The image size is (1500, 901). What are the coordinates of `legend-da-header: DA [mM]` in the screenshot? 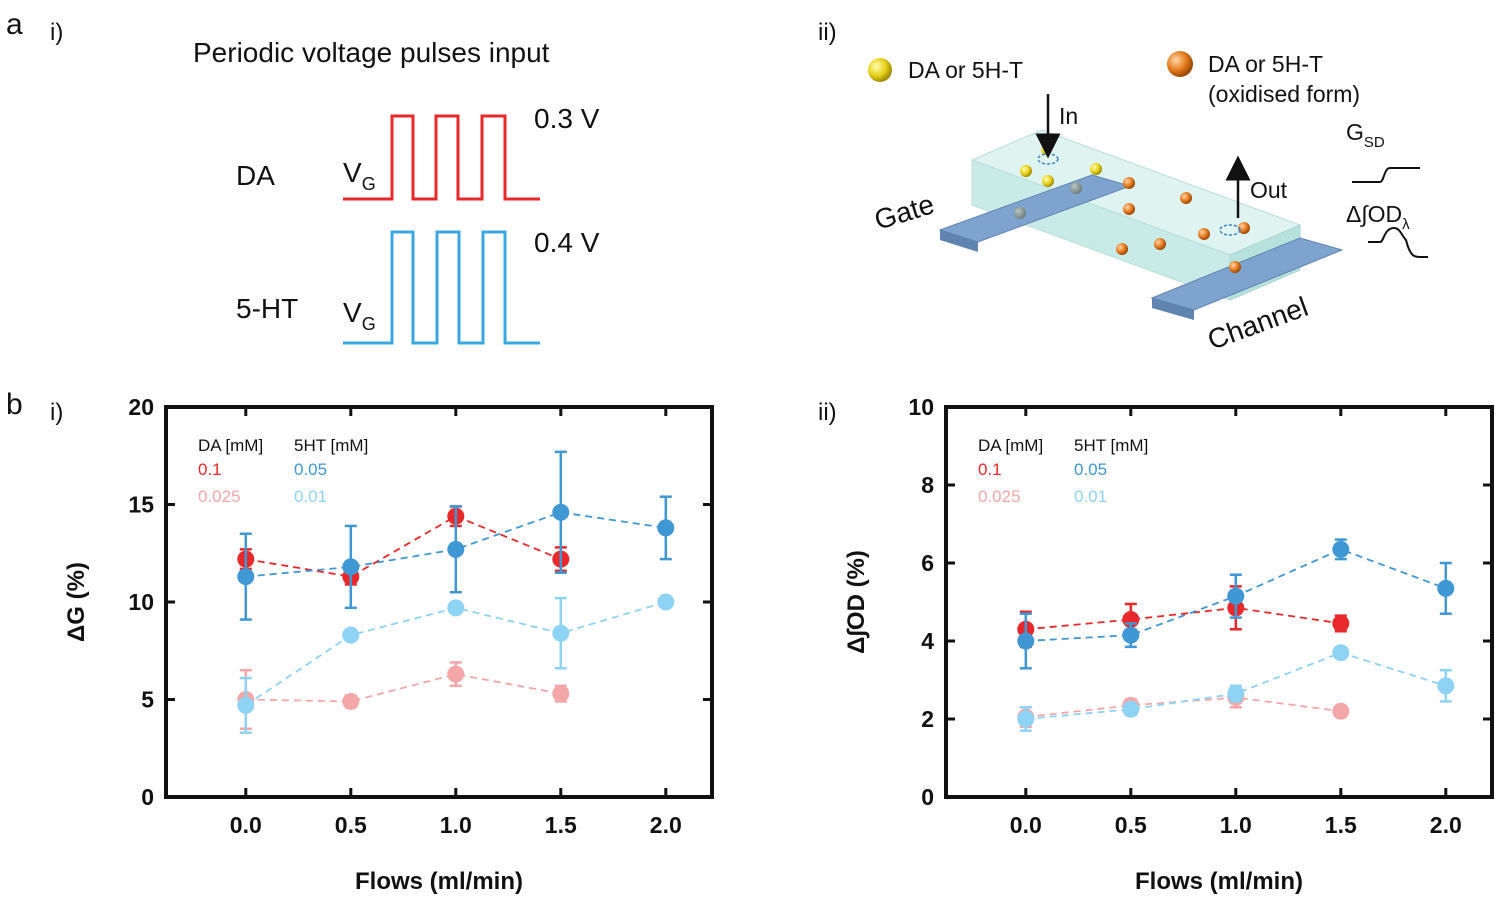 It's located at (1010, 445).